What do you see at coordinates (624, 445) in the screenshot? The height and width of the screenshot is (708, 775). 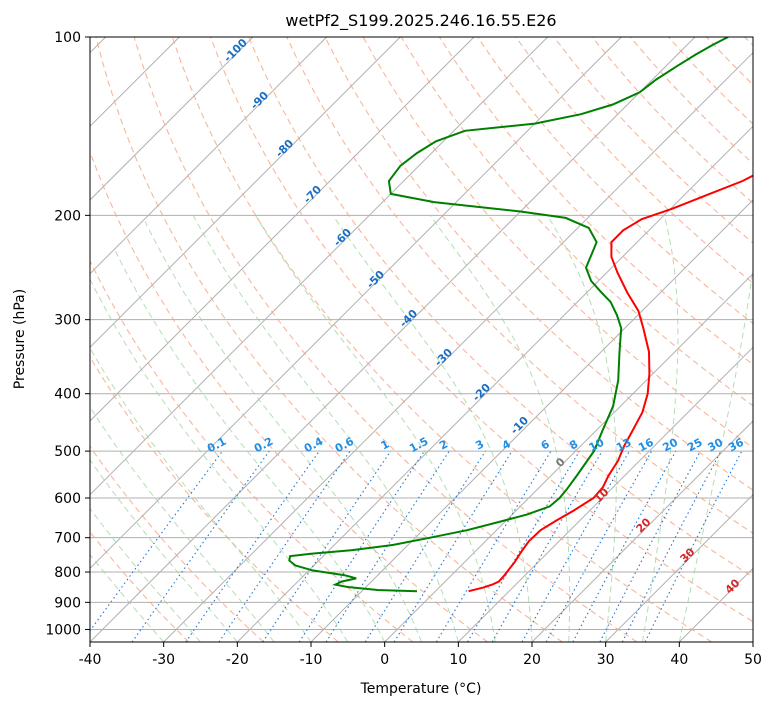 I see `mixing-ratio-label: 13` at bounding box center [624, 445].